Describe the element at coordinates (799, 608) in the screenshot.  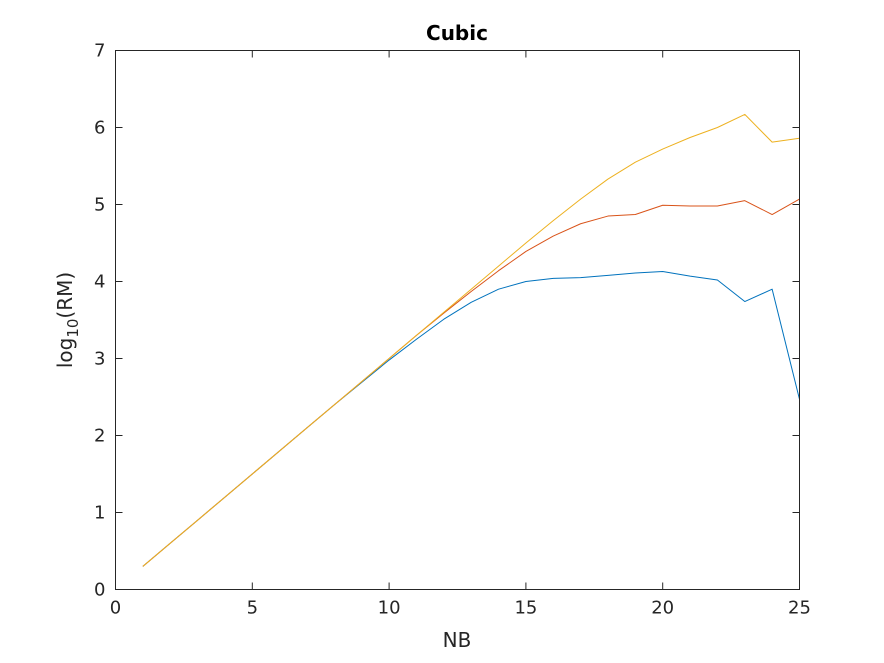
I see `x-tick-label: 25` at that location.